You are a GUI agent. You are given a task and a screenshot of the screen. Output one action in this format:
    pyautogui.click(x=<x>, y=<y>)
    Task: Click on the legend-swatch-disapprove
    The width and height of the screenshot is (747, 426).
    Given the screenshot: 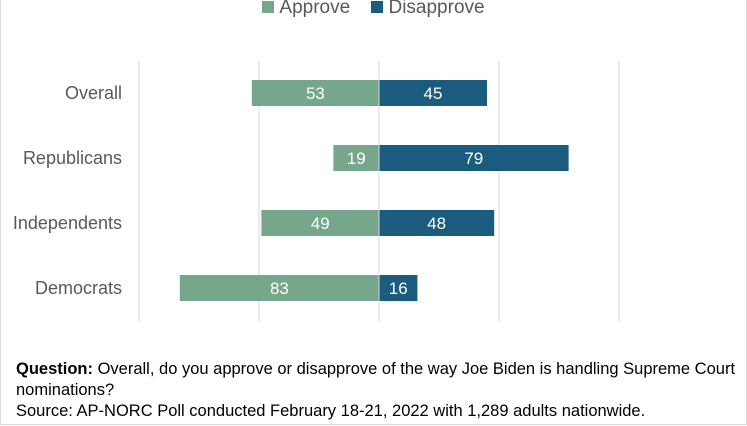 What is the action you would take?
    pyautogui.click(x=377, y=7)
    